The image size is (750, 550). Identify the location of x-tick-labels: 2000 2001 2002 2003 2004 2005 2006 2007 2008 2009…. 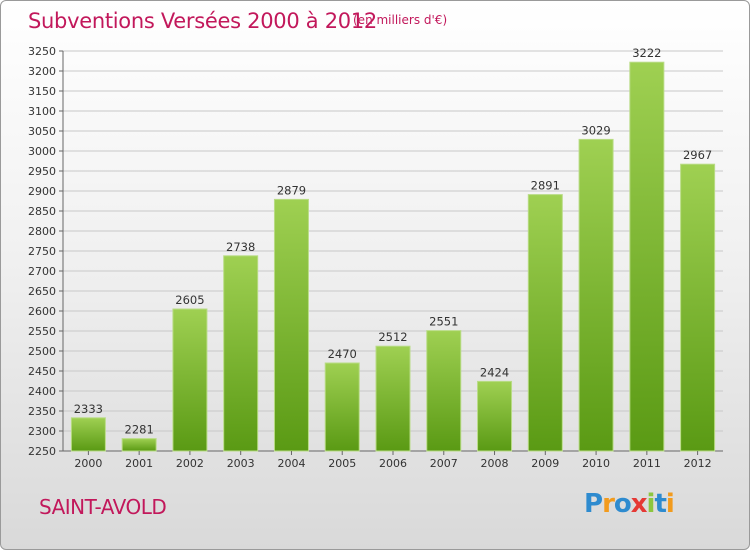
(393, 460).